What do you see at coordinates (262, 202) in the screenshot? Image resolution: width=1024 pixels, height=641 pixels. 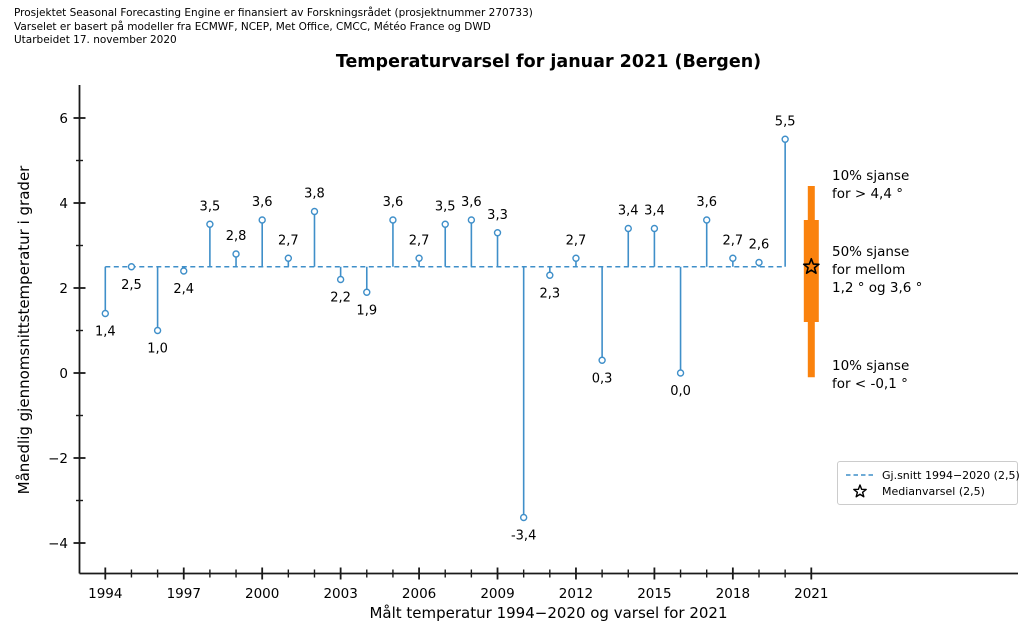 I see `value-label-2000: 3,6` at bounding box center [262, 202].